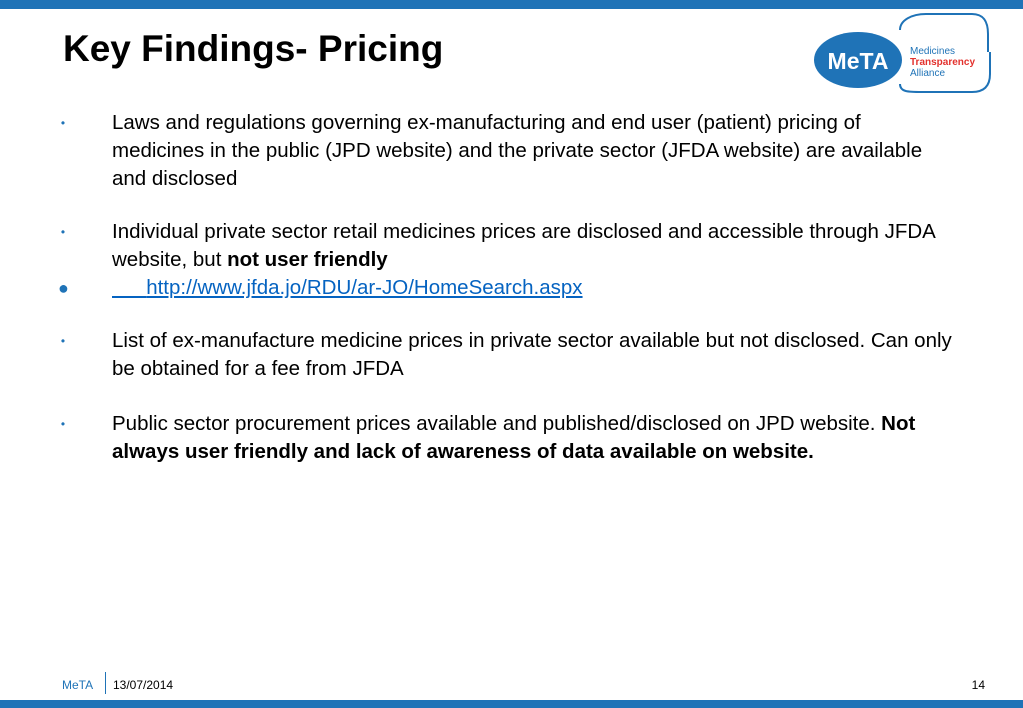 This screenshot has width=1023, height=708. What do you see at coordinates (932, 51) in the screenshot?
I see `logo-line-medicines: Medicines` at bounding box center [932, 51].